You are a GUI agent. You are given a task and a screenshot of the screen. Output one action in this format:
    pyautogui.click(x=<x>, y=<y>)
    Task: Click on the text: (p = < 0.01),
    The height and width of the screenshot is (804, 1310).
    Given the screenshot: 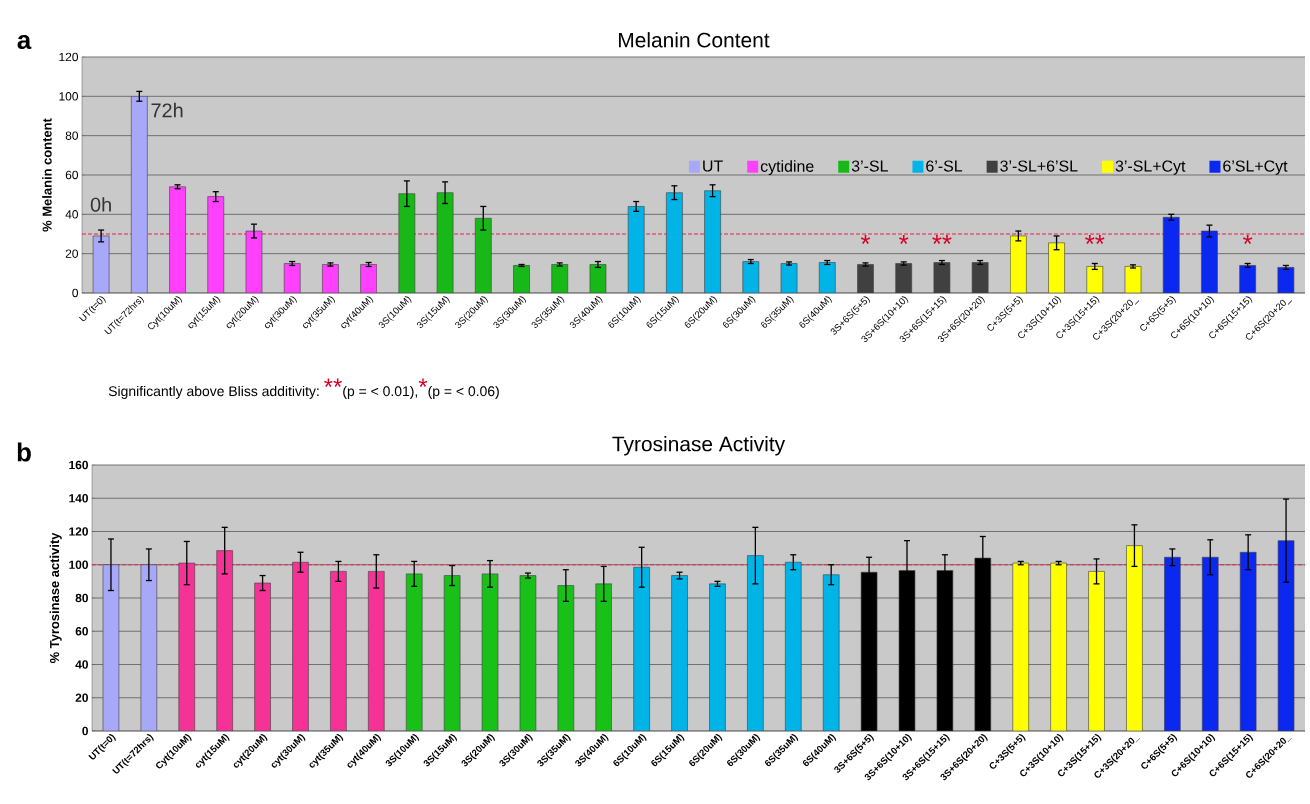 What is the action you would take?
    pyautogui.click(x=380, y=392)
    